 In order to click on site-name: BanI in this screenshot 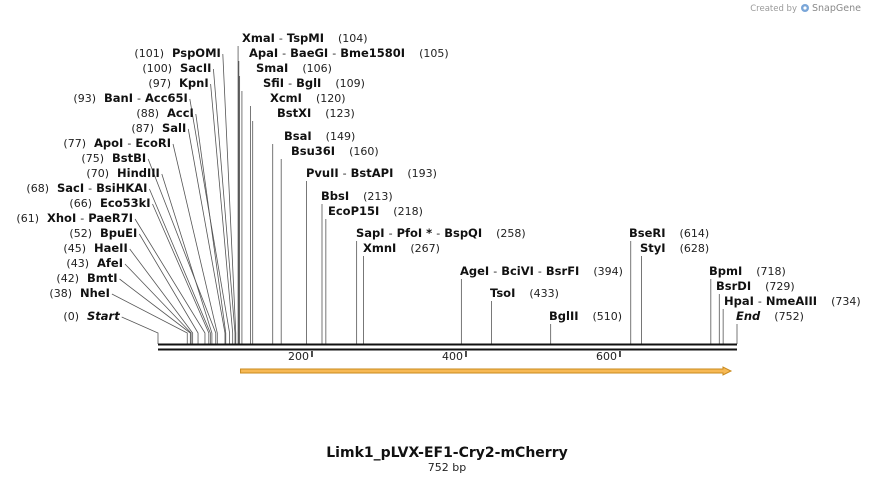, I will do `click(118, 98)`.